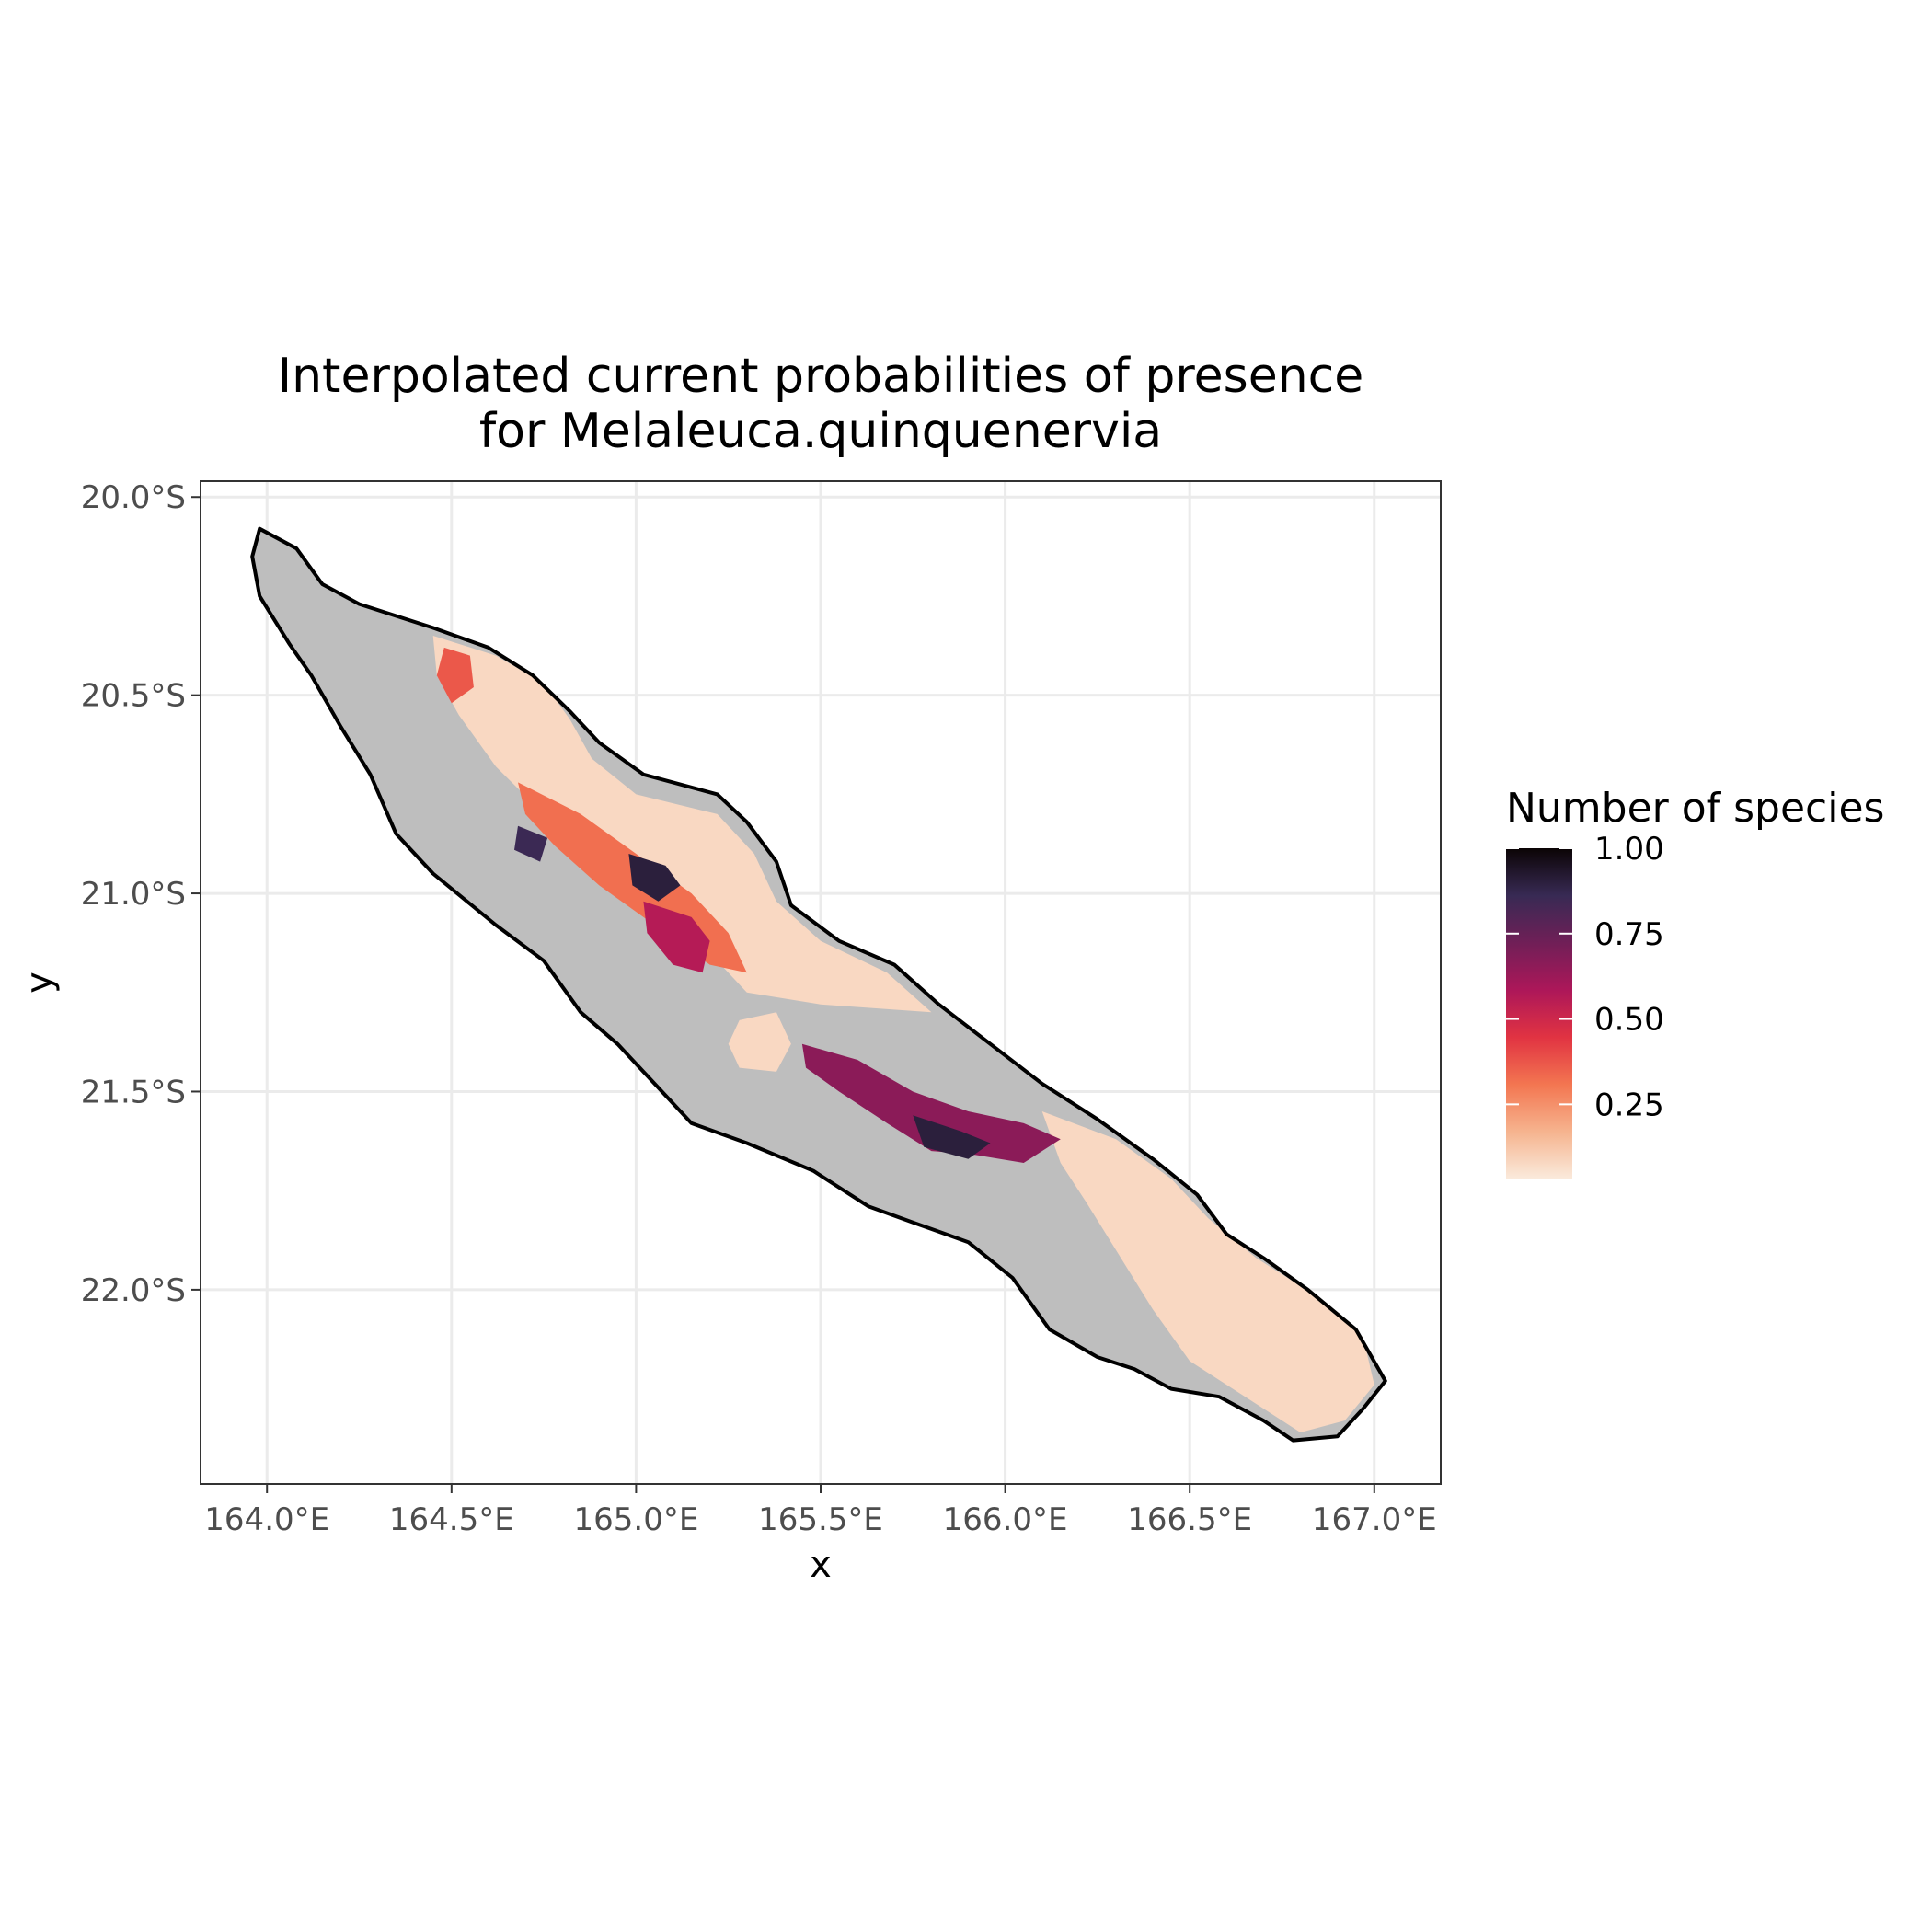 This screenshot has height=1932, width=1932. What do you see at coordinates (1539, 1014) in the screenshot?
I see `legend-colorbar` at bounding box center [1539, 1014].